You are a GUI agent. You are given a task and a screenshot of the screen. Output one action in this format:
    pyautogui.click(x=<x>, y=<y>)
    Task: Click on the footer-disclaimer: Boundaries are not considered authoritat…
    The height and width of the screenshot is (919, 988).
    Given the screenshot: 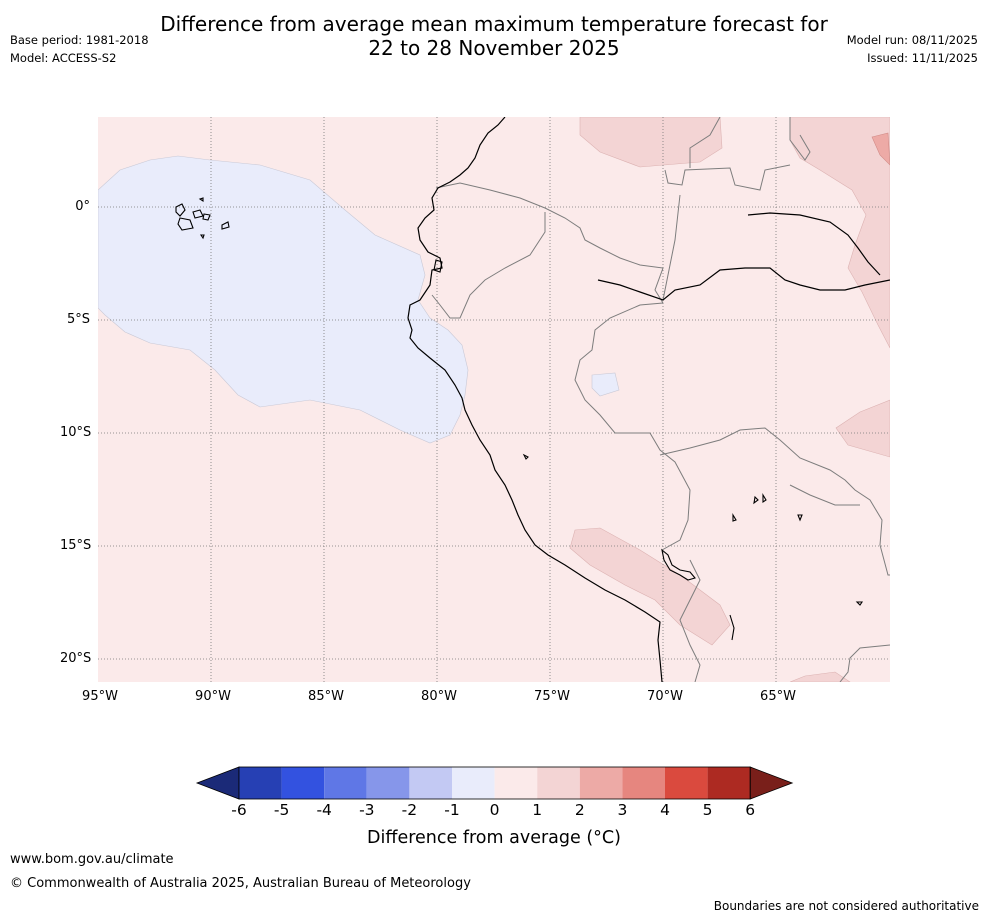 What is the action you would take?
    pyautogui.click(x=846, y=906)
    